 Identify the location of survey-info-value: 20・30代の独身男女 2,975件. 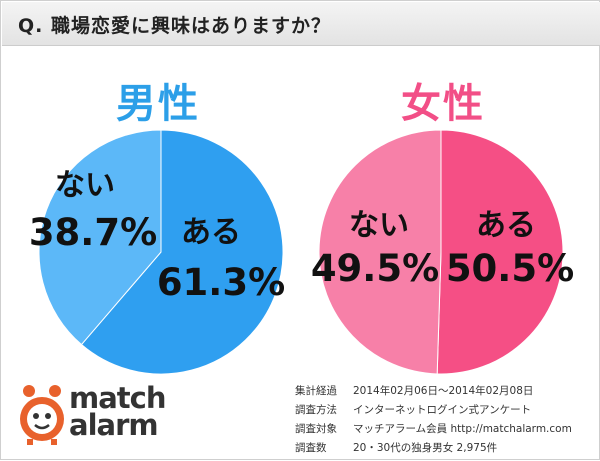
(425, 448).